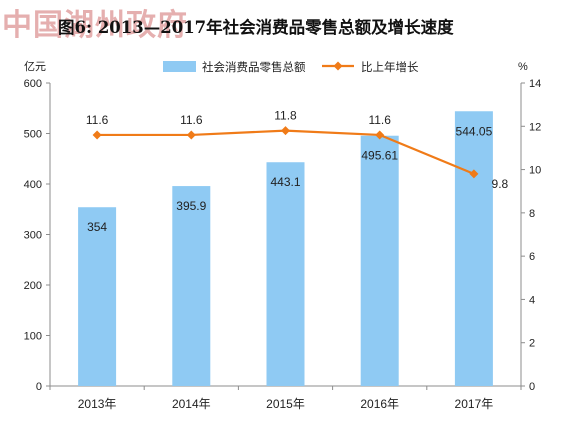 This screenshot has height=438, width=561. What do you see at coordinates (500, 184) in the screenshot?
I see `line-data-label: 9.8` at bounding box center [500, 184].